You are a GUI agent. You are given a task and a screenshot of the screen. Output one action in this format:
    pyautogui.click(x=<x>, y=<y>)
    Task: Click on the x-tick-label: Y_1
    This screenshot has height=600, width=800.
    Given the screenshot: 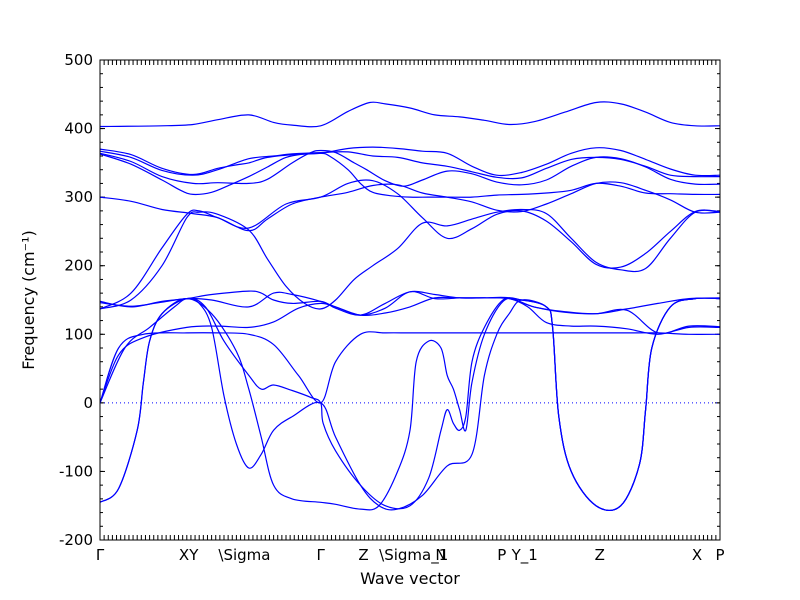 What is the action you would take?
    pyautogui.click(x=524, y=555)
    